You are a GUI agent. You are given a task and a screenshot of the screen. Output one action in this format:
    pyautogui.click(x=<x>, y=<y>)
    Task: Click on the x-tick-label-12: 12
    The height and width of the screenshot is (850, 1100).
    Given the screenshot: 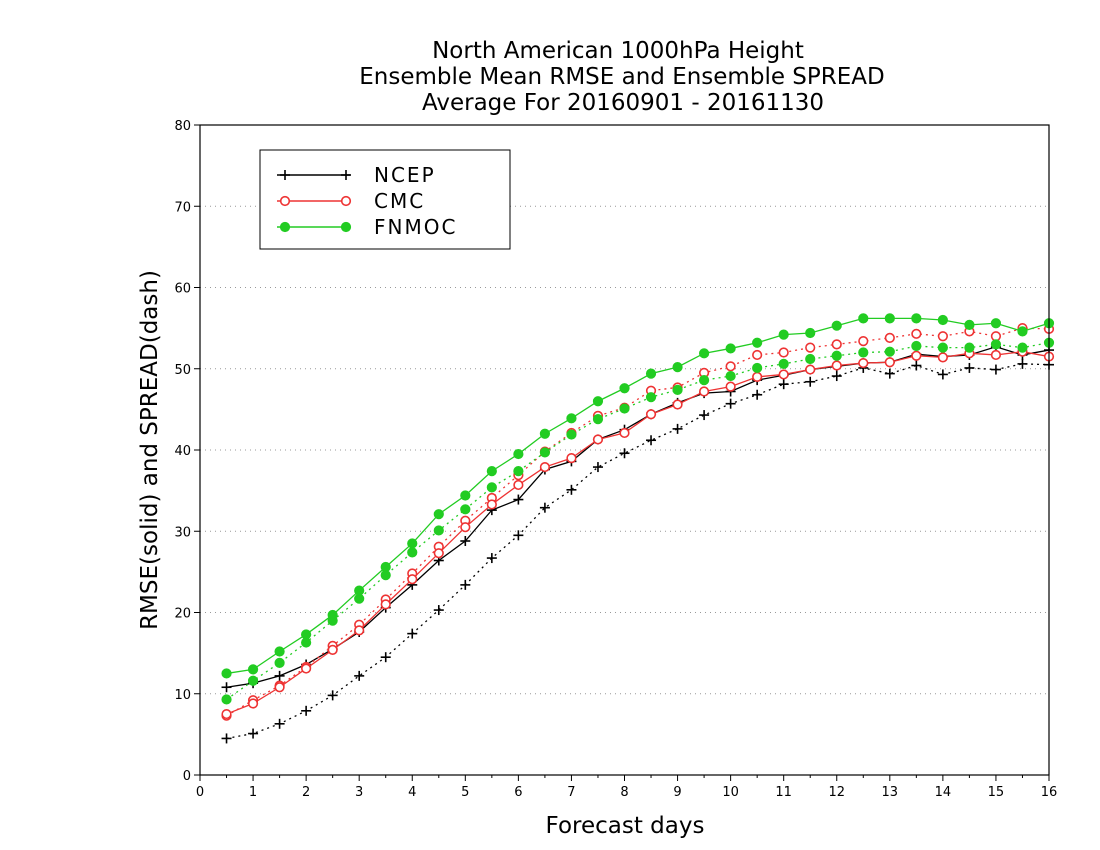 What is the action you would take?
    pyautogui.click(x=836, y=792)
    